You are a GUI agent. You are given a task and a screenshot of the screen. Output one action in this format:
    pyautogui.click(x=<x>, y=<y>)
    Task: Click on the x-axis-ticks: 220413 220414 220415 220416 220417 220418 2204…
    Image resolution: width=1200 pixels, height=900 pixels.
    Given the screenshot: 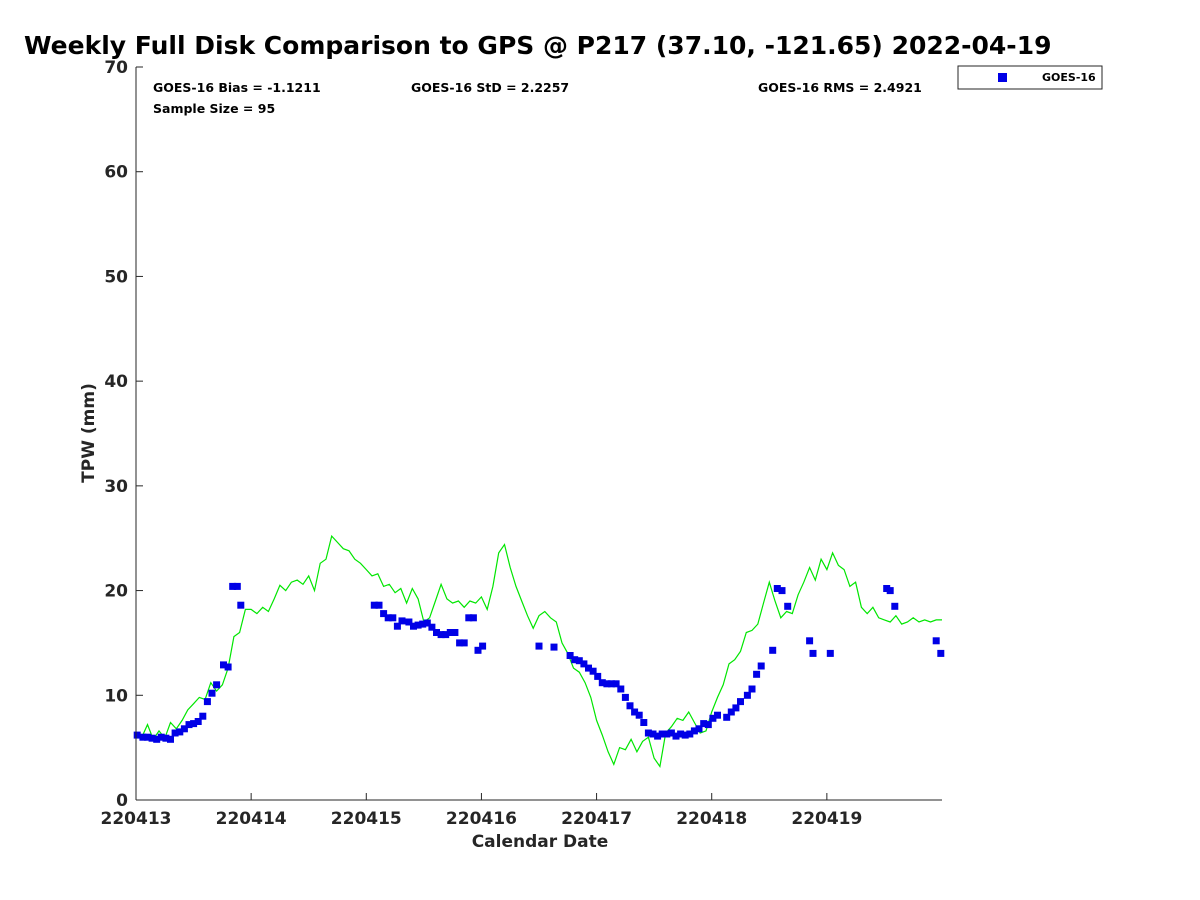 What is the action you would take?
    pyautogui.click(x=481, y=811)
    